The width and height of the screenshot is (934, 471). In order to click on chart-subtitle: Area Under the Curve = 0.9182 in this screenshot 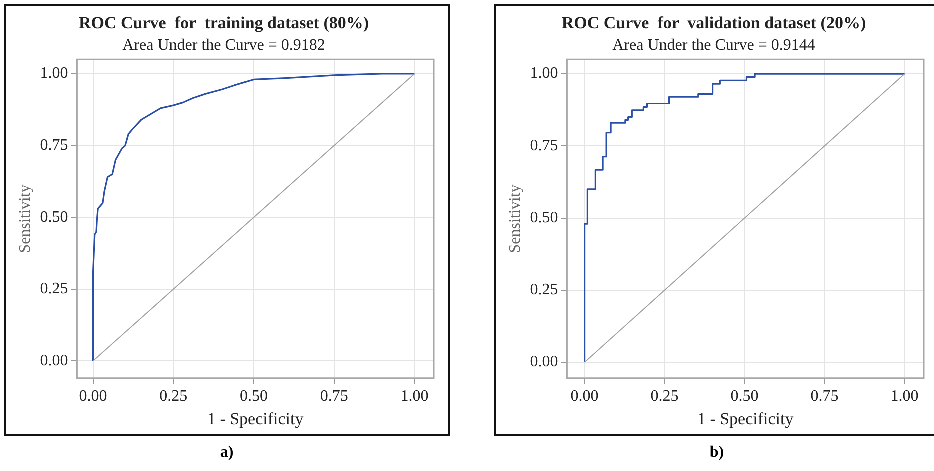, I will do `click(224, 45)`.